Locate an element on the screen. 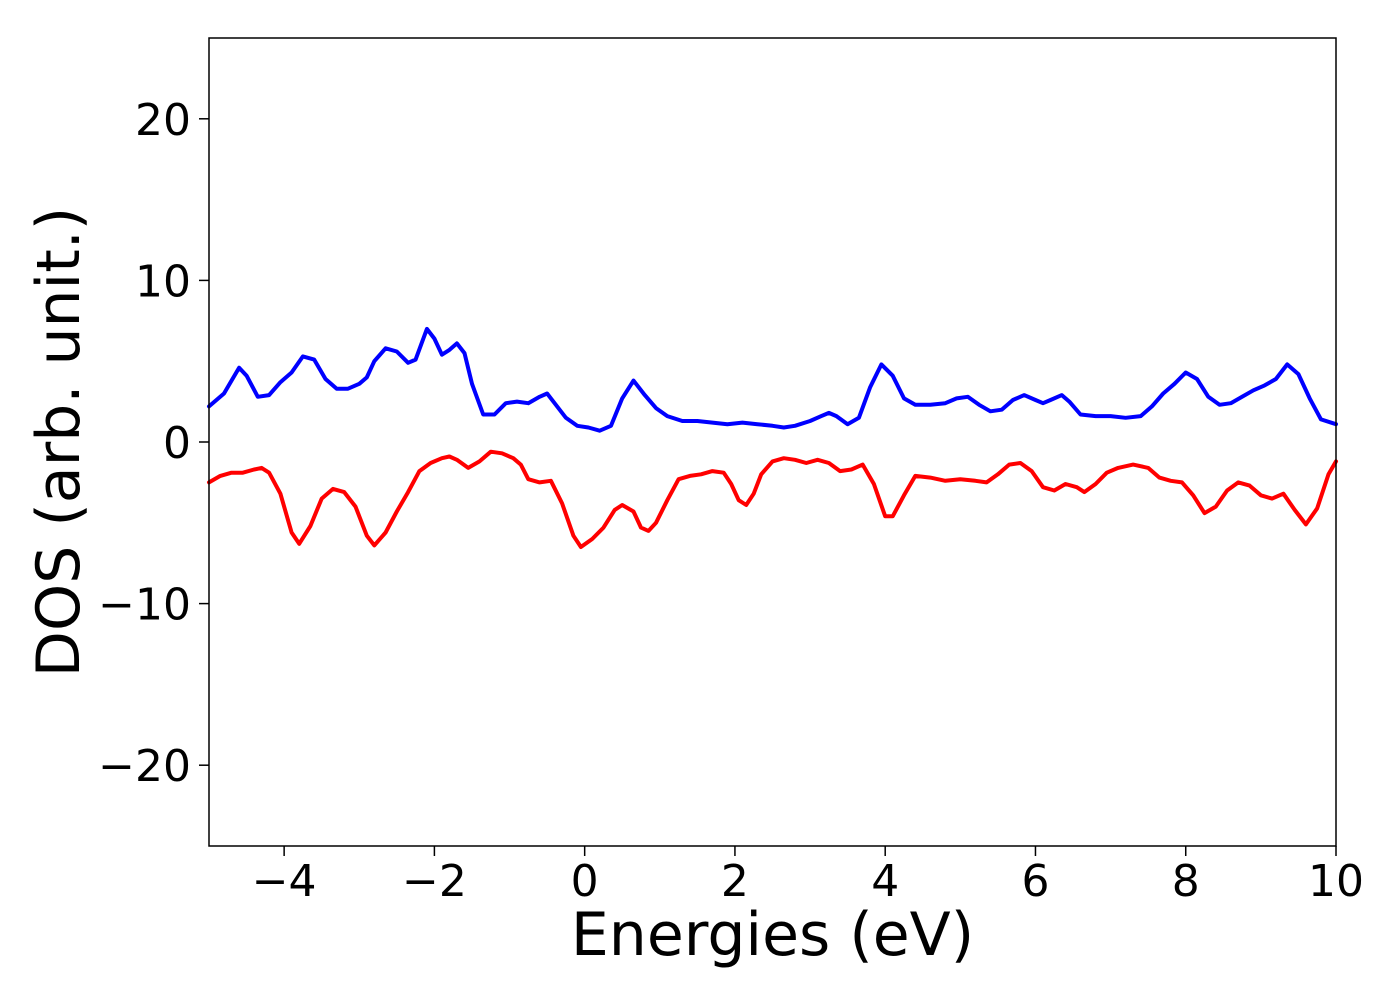 The height and width of the screenshot is (1000, 1400). x-tick-label: 4 is located at coordinates (885, 881).